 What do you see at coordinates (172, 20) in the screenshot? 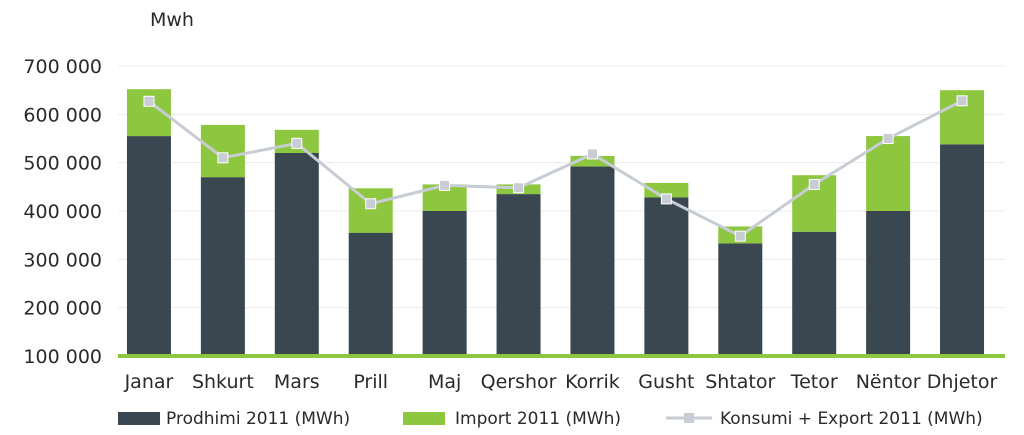
I see `unit-label: Mwh` at bounding box center [172, 20].